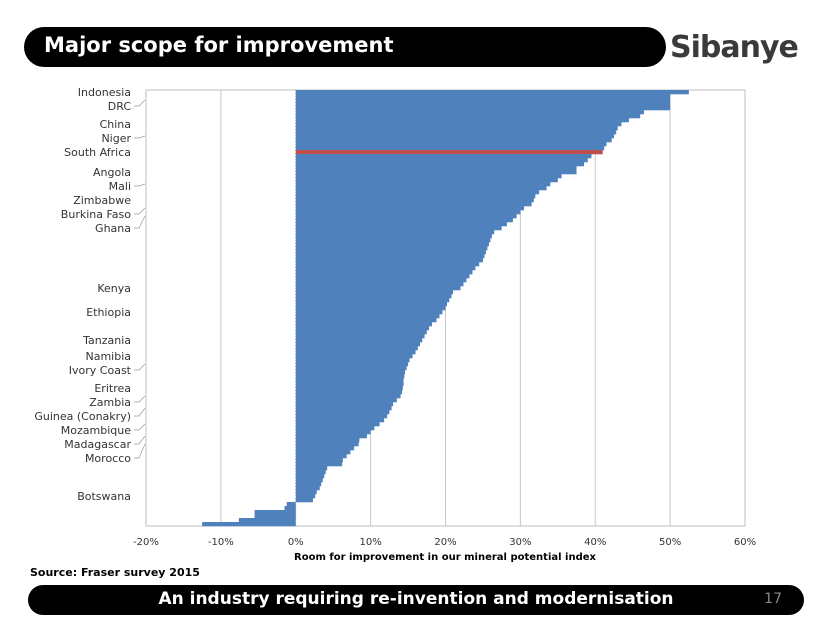 This screenshot has width=830, height=623. Describe the element at coordinates (219, 45) in the screenshot. I see `page-title: Major scope for improvement` at that location.